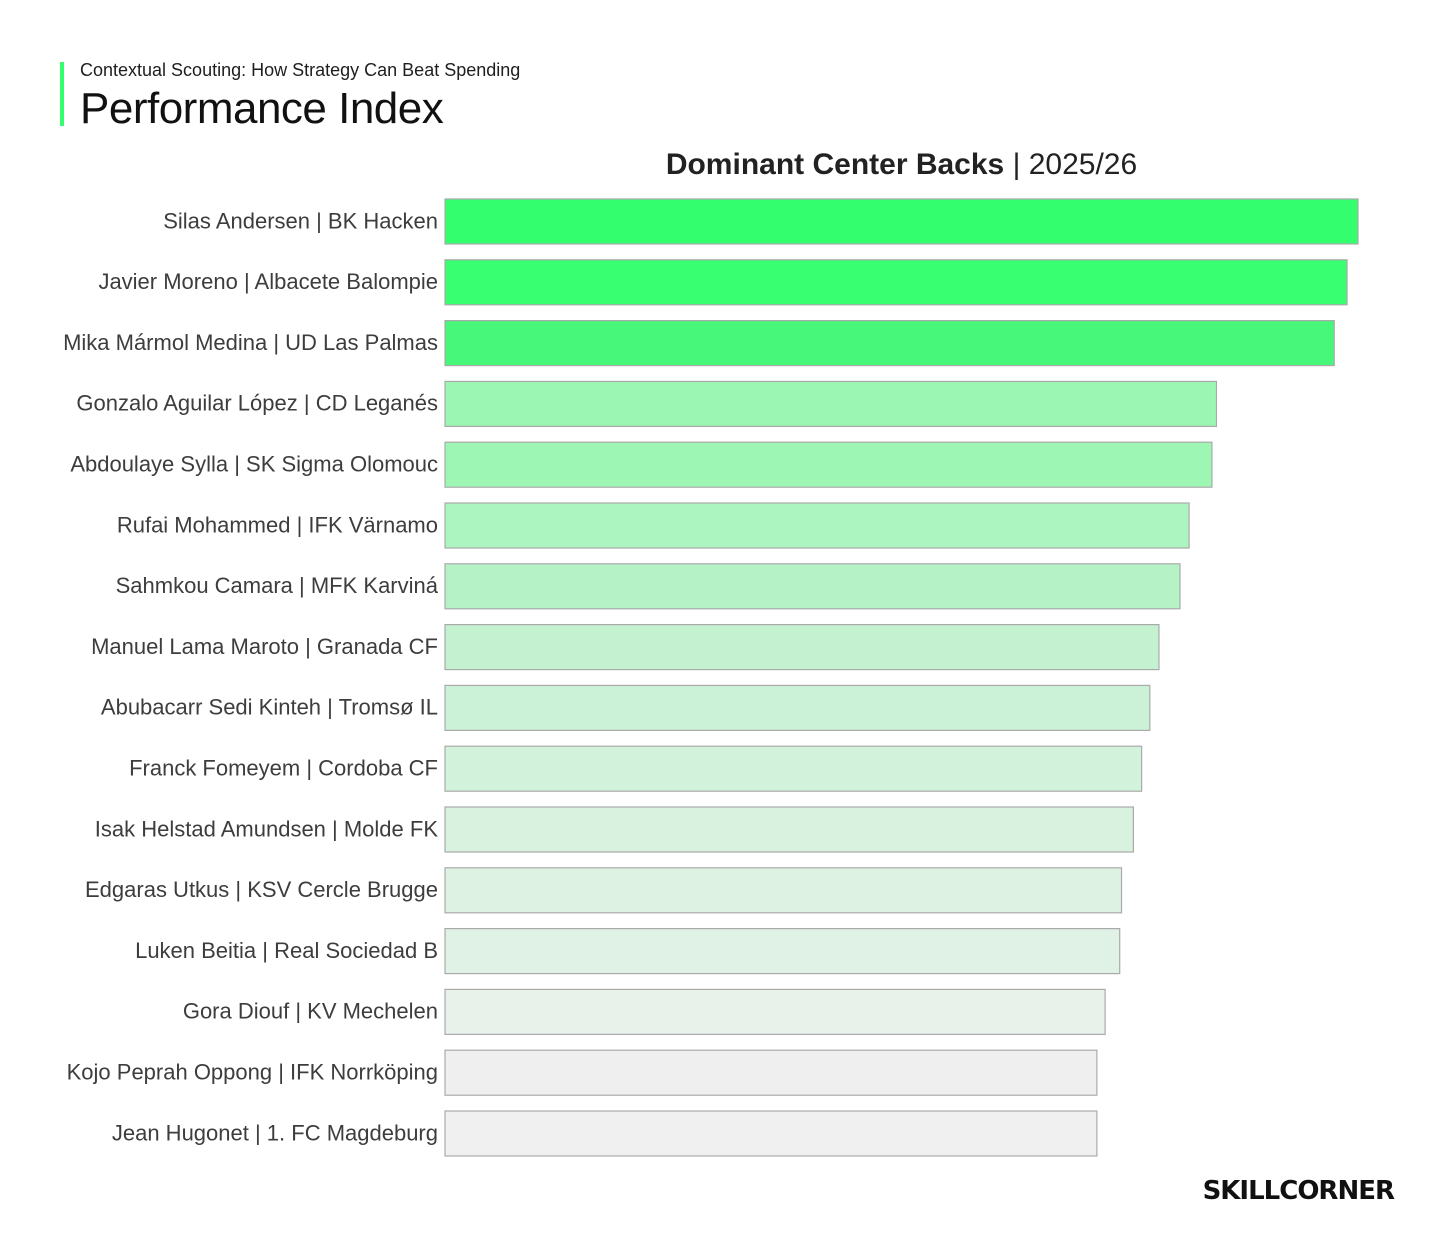 The width and height of the screenshot is (1456, 1235). I want to click on category-label: Abdoulaye Sylla | SK Sigma Olomouc, so click(254, 464).